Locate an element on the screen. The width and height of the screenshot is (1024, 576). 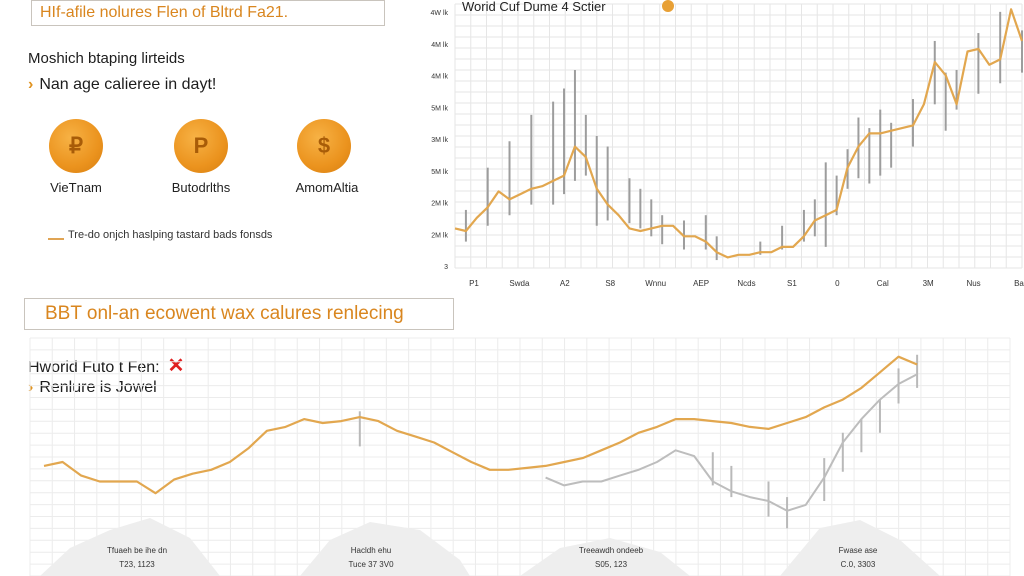
x-tick-label: S8 is located at coordinates (610, 283).